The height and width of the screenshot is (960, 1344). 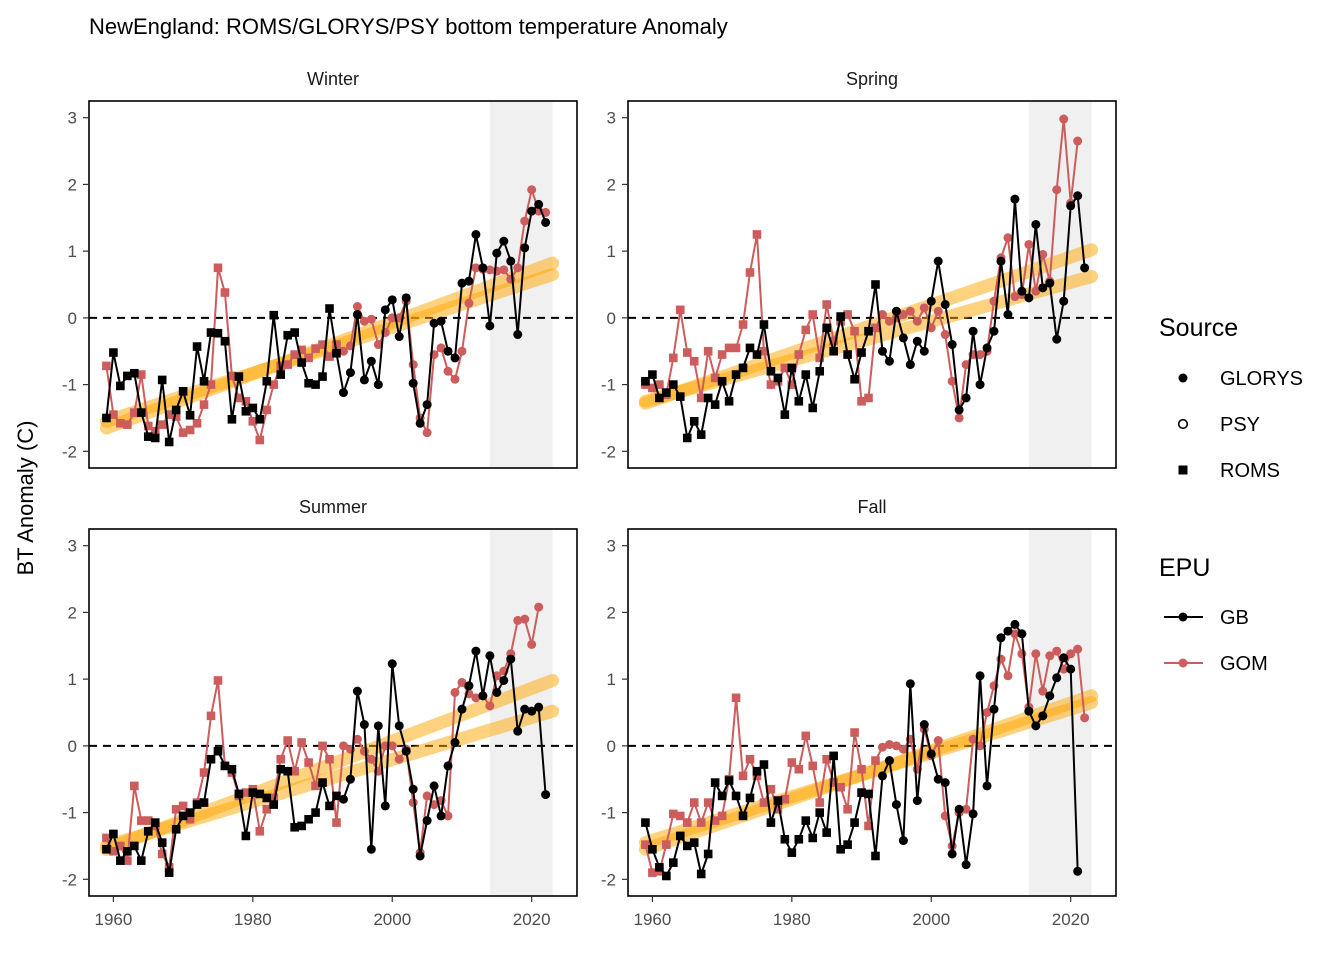 What do you see at coordinates (211, 716) in the screenshot?
I see `data-point-gom-1974` at bounding box center [211, 716].